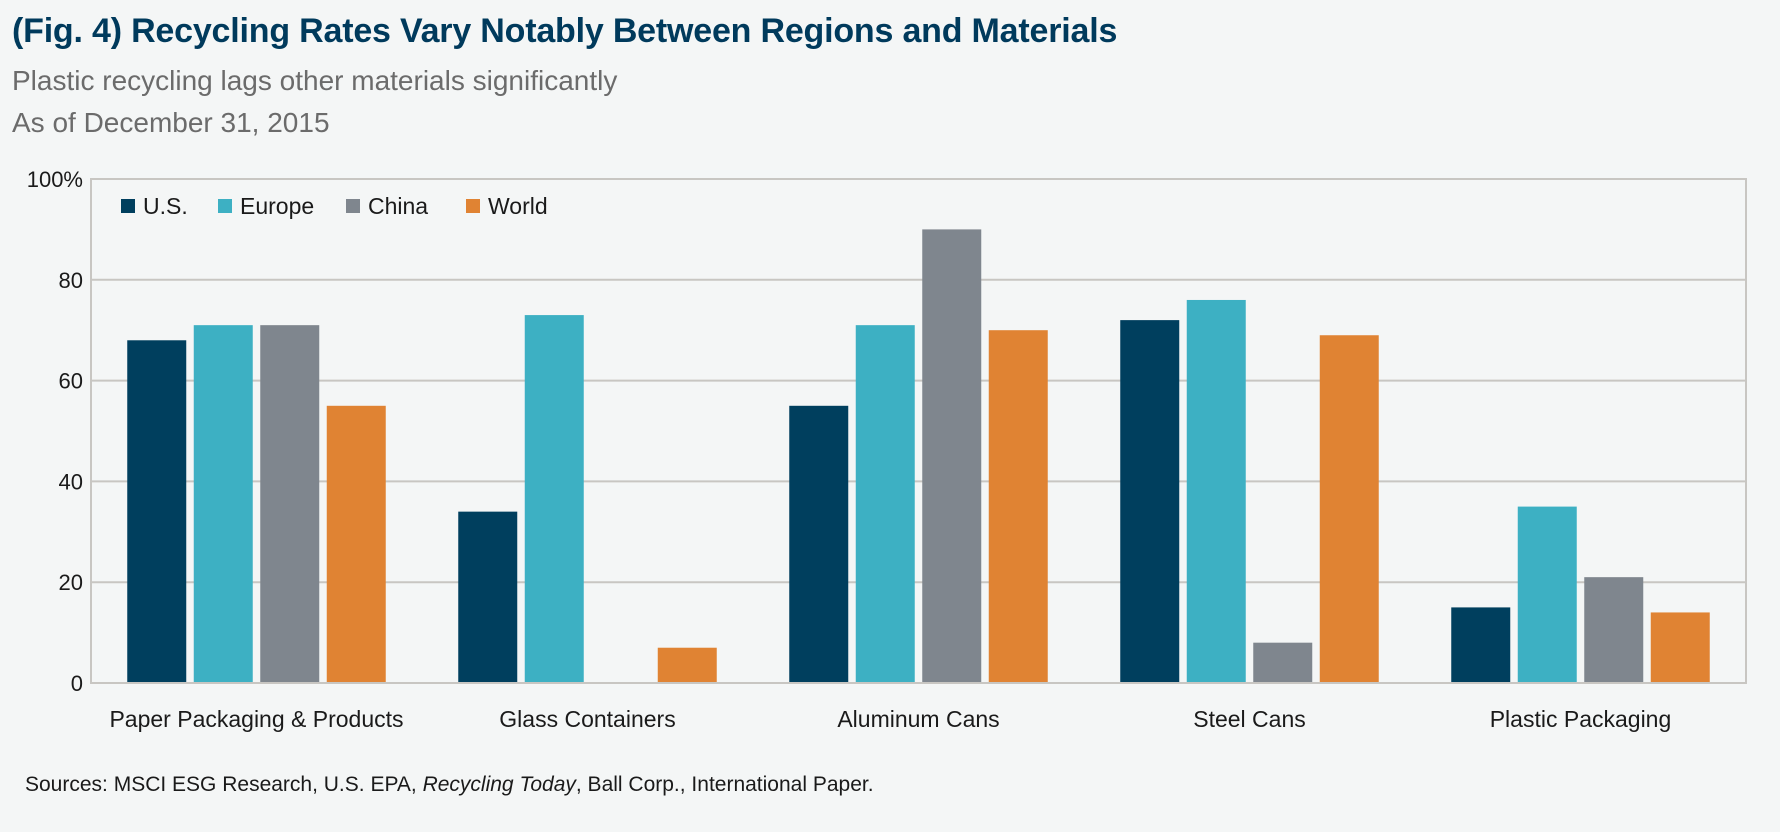 The width and height of the screenshot is (1780, 832). What do you see at coordinates (256, 719) in the screenshot?
I see `x-tick-label: Paper Packaging & Products` at bounding box center [256, 719].